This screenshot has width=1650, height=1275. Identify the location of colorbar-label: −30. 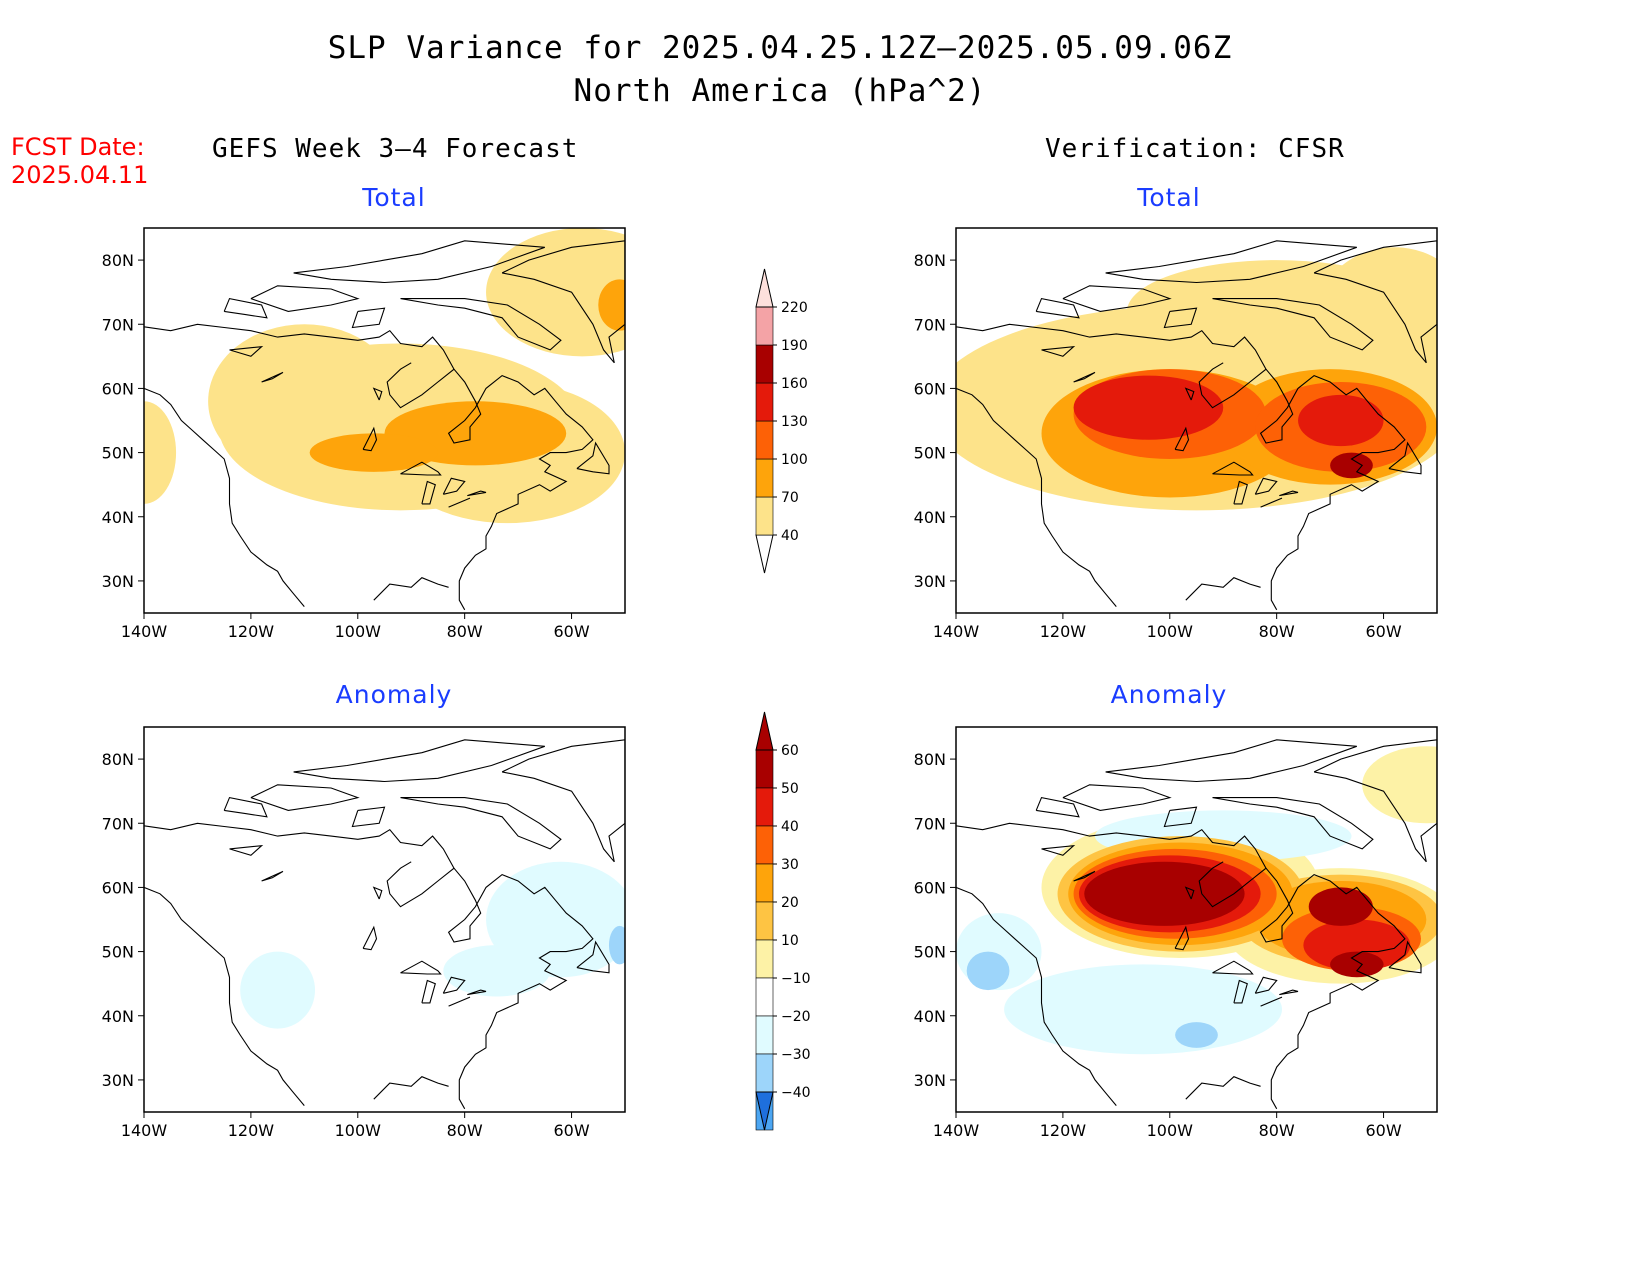
(796, 1055).